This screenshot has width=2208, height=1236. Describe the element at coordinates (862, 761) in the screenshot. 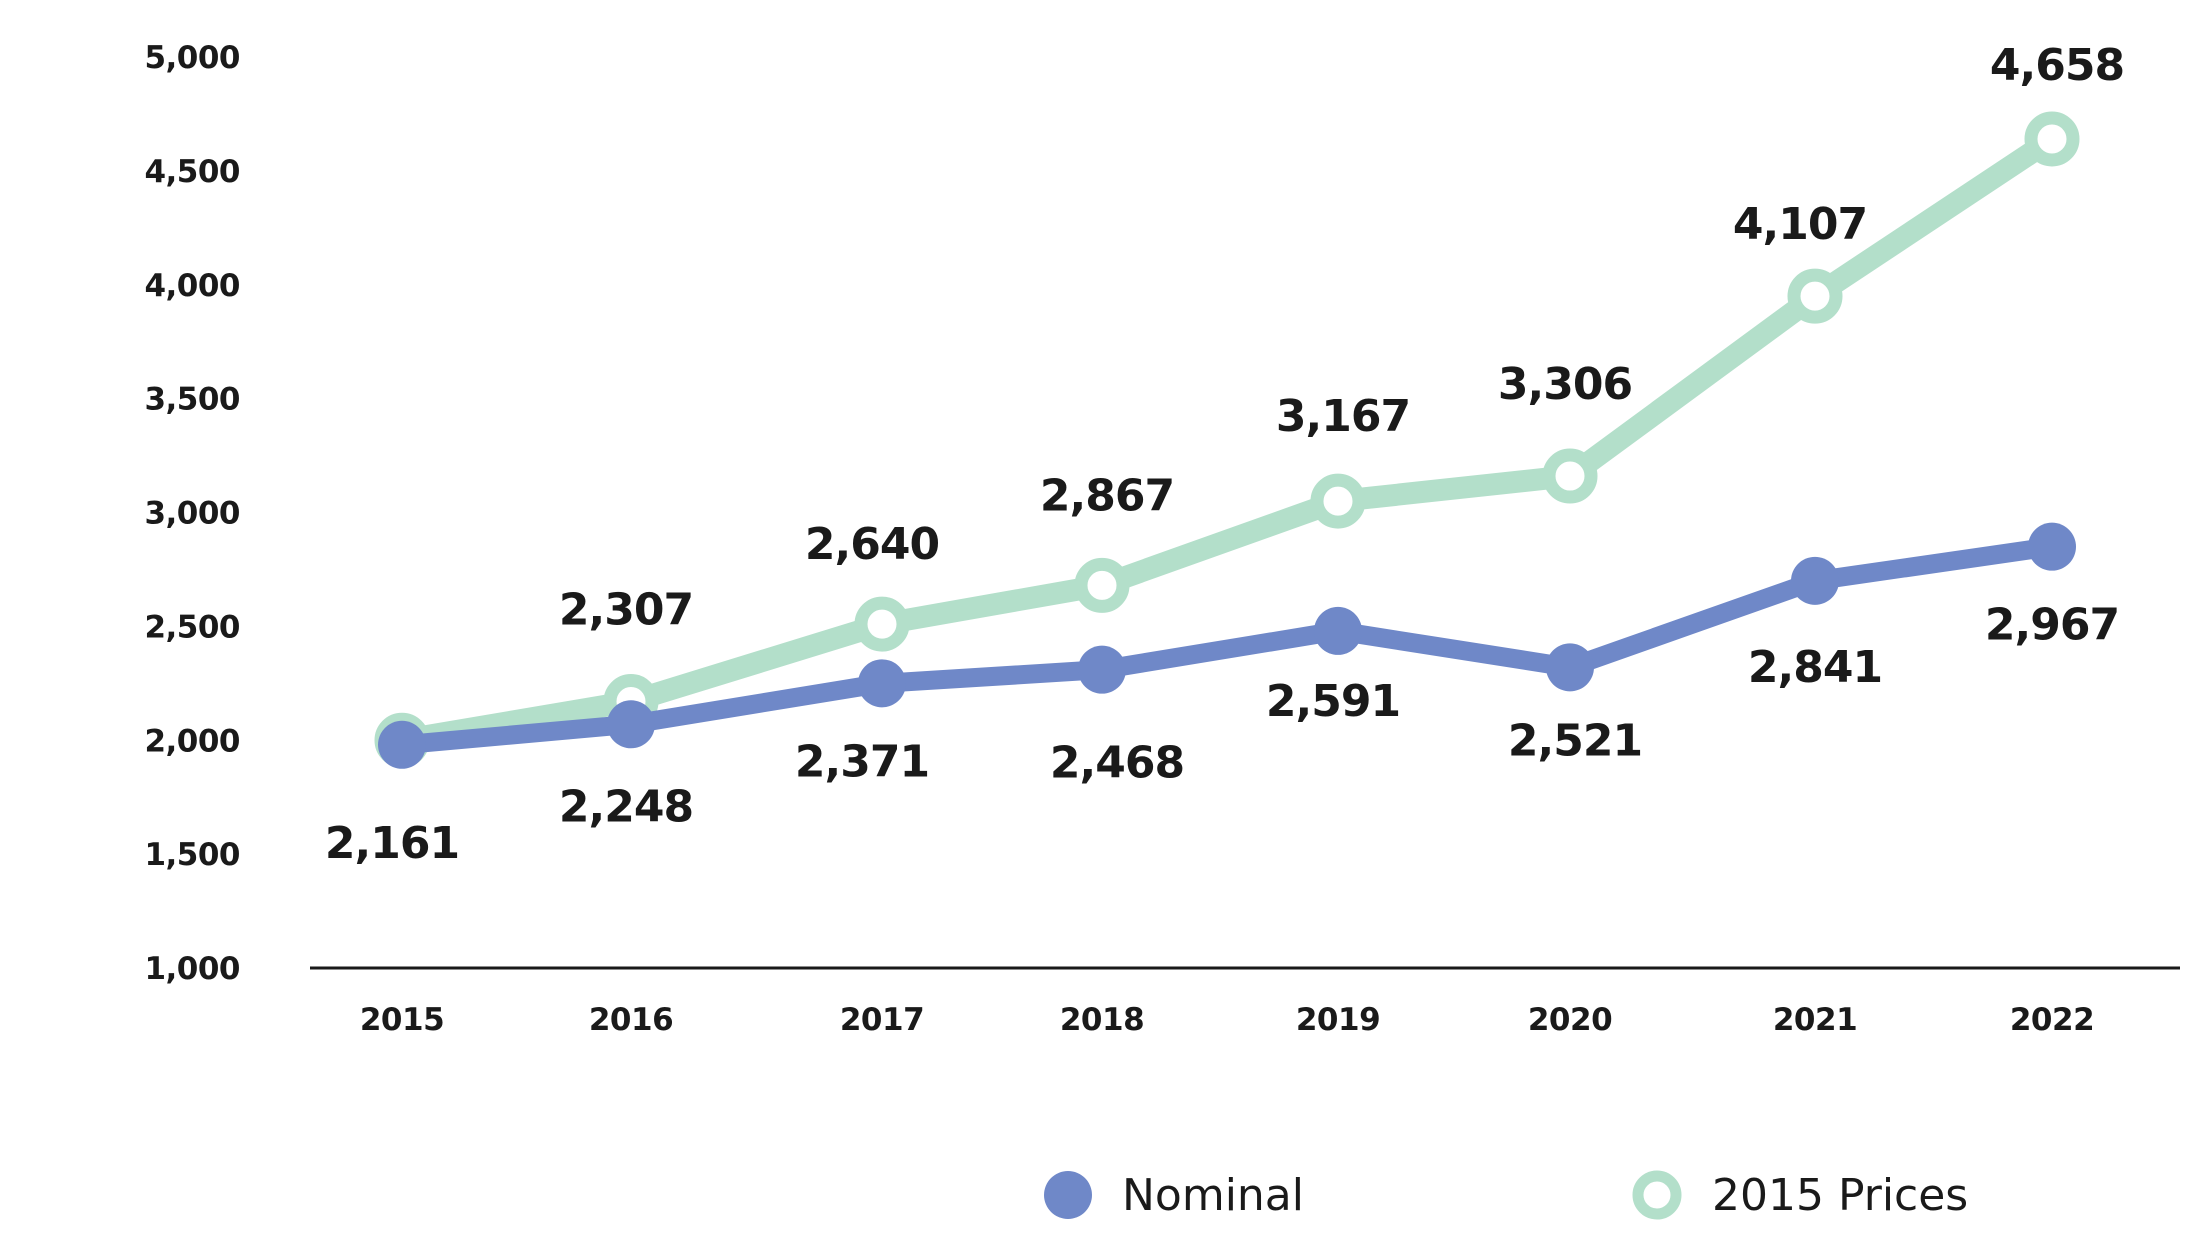

I see `data-label: 2,371` at that location.